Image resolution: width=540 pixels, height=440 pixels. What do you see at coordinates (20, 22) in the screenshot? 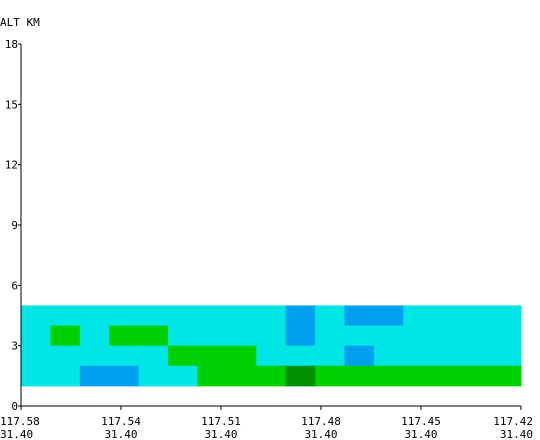
I see `y-axis-label: ALT KM` at bounding box center [20, 22].